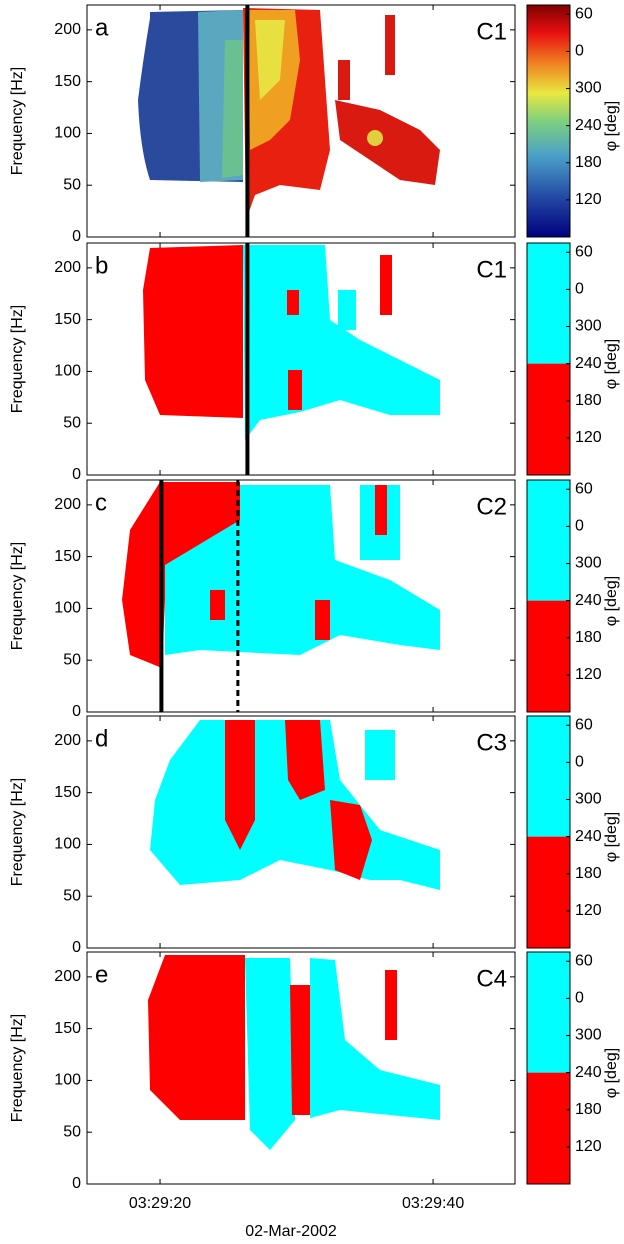  I want to click on panel-label: a, so click(102, 27).